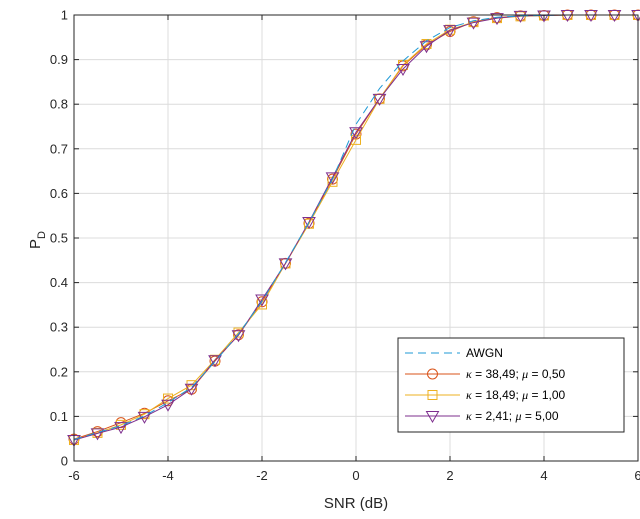  What do you see at coordinates (356, 503) in the screenshot?
I see `x-axis-label: SNR (dB)` at bounding box center [356, 503].